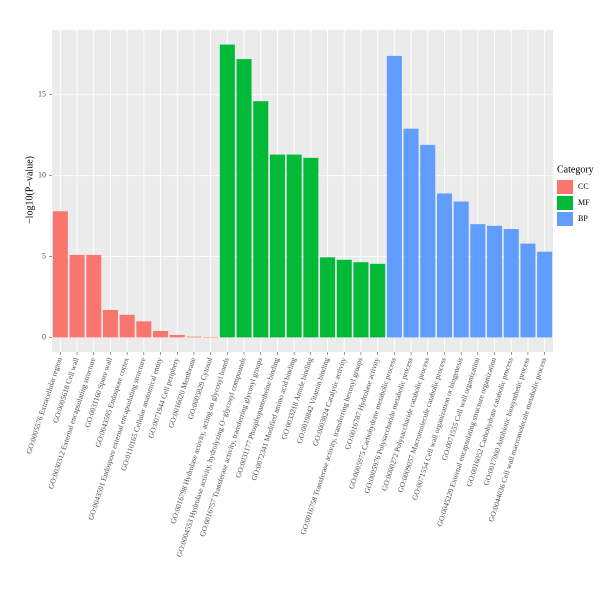 The height and width of the screenshot is (597, 612). I want to click on y-tick-label: 10, so click(42, 174).